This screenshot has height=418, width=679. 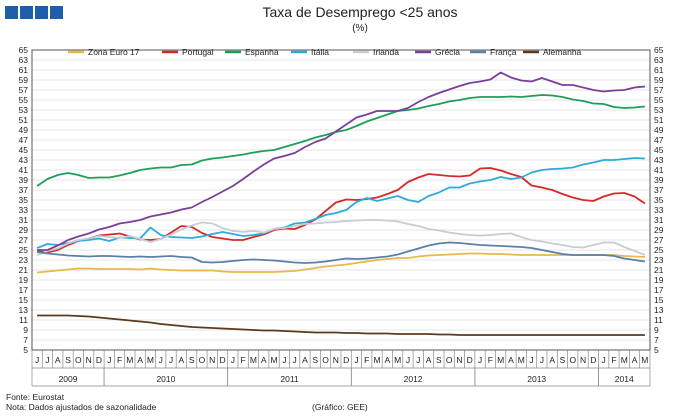 What do you see at coordinates (659, 120) in the screenshot?
I see `y-tick-label-right: 51` at bounding box center [659, 120].